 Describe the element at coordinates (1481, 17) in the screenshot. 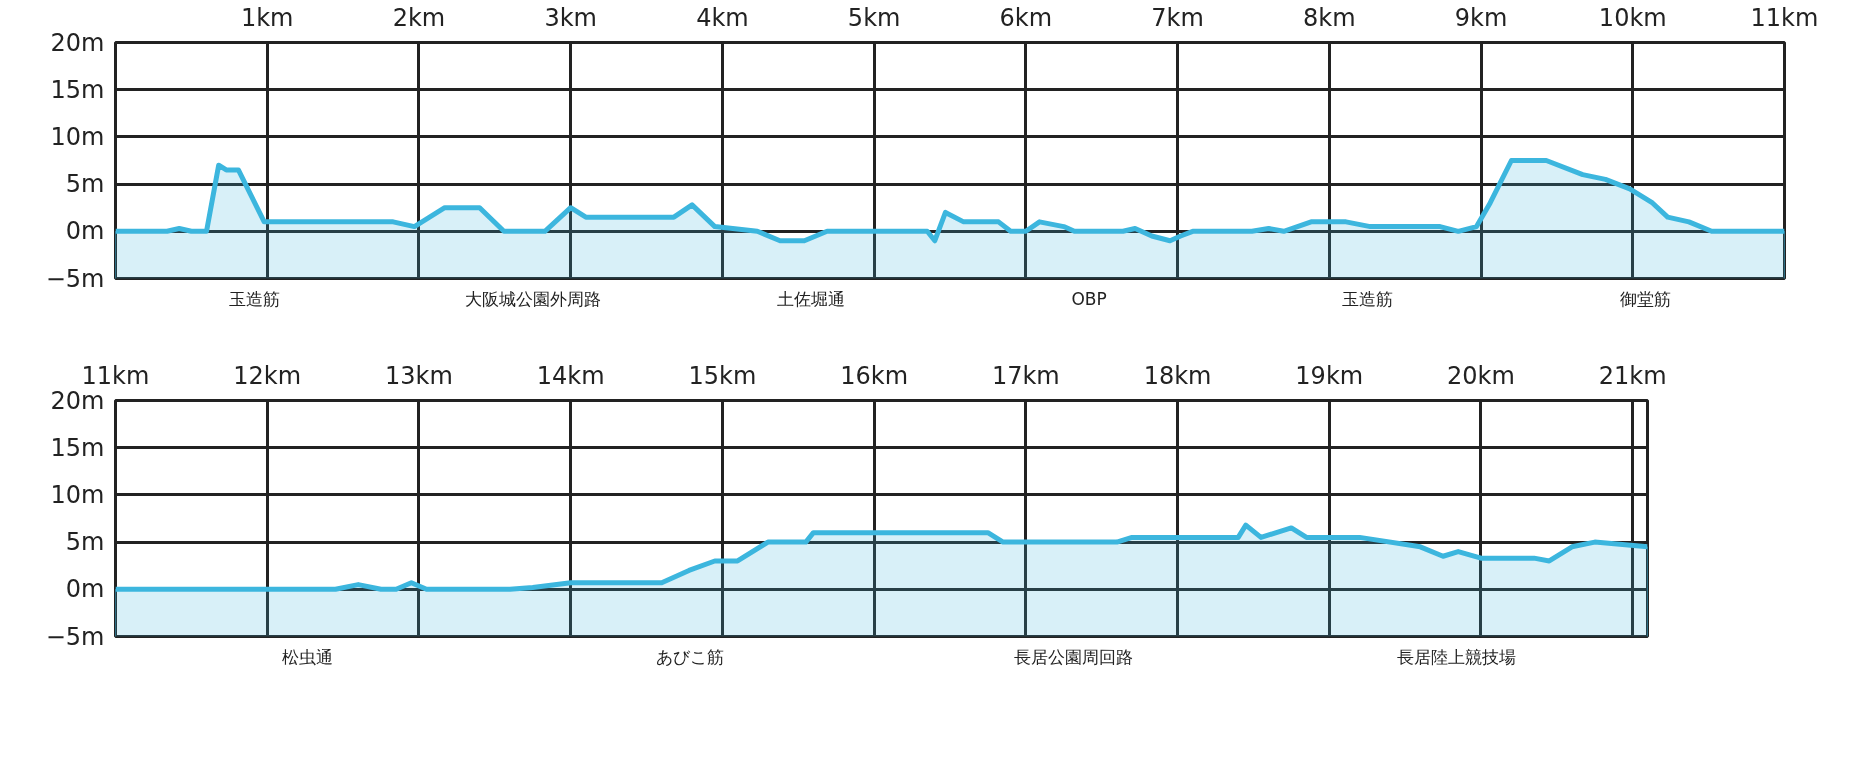

I see `x-tick-label: 9km` at that location.